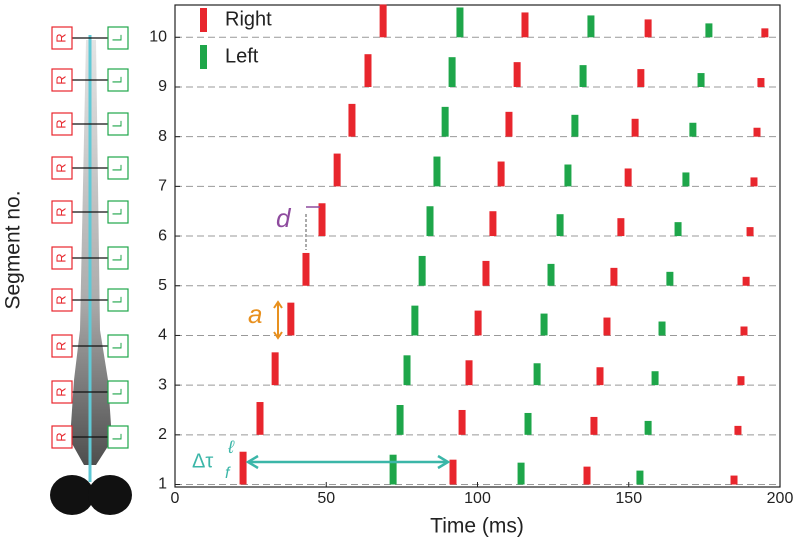  What do you see at coordinates (255, 314) in the screenshot?
I see `annotation-a: a` at bounding box center [255, 314].